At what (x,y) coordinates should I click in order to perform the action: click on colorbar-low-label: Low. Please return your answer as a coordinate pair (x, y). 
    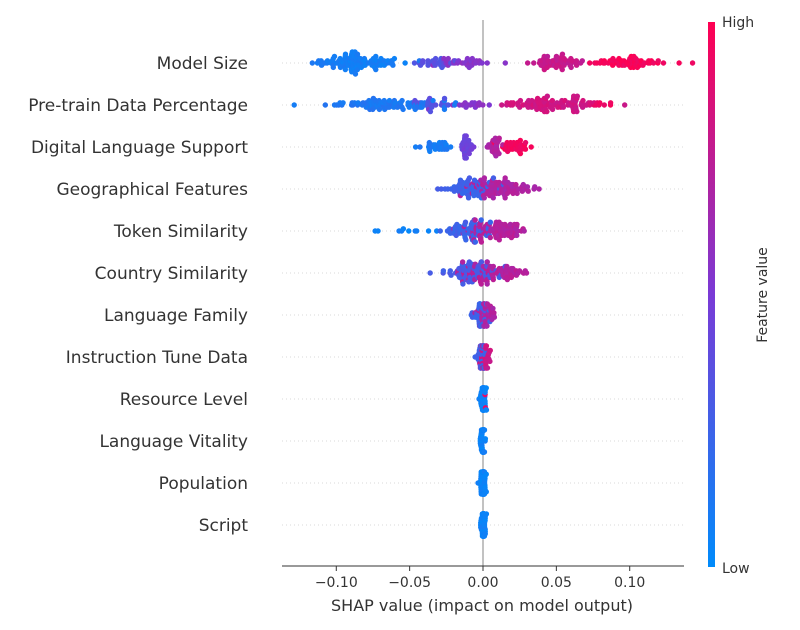
    Looking at the image, I should click on (736, 569).